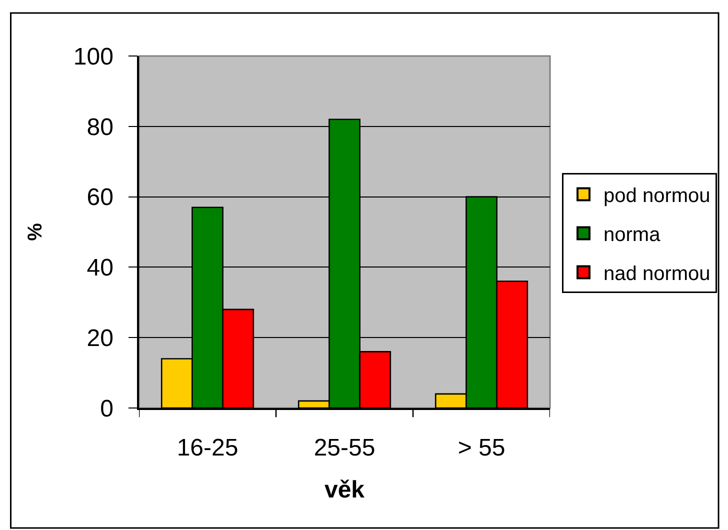 This screenshot has height=530, width=728. Describe the element at coordinates (482, 448) in the screenshot. I see `x-tick-label: > 55` at that location.